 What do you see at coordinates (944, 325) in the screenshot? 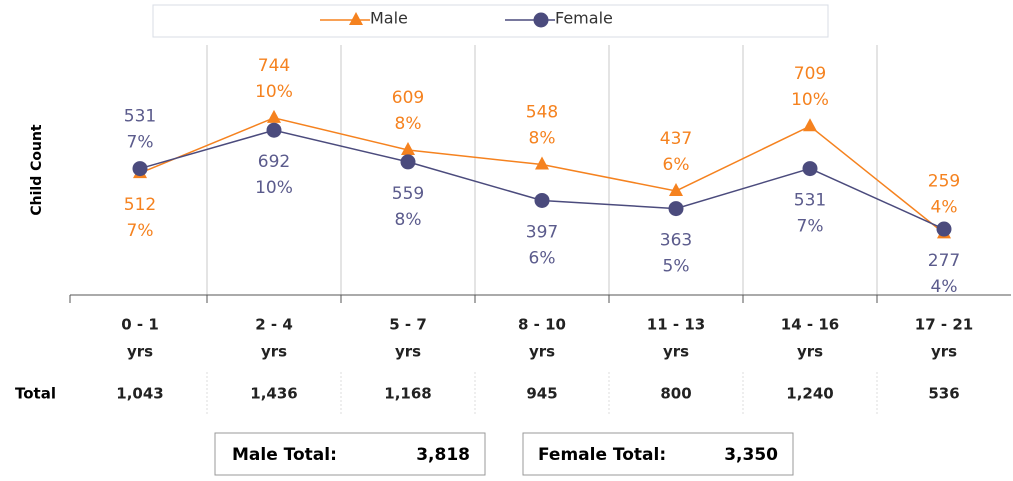
I see `x-tick-label: 17 - 21` at bounding box center [944, 325].